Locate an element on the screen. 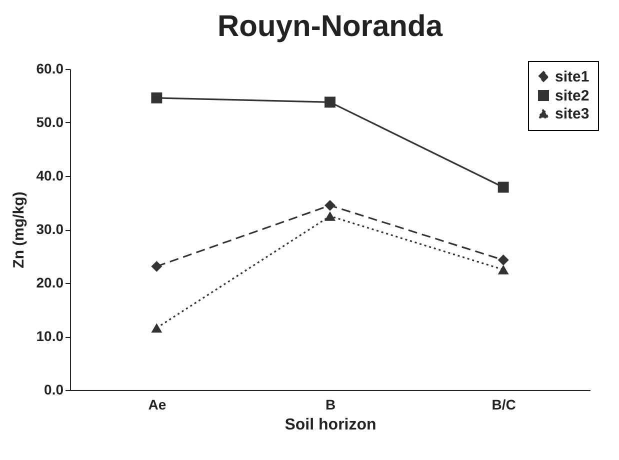 The image size is (619, 460). legend-label: site2 is located at coordinates (572, 96).